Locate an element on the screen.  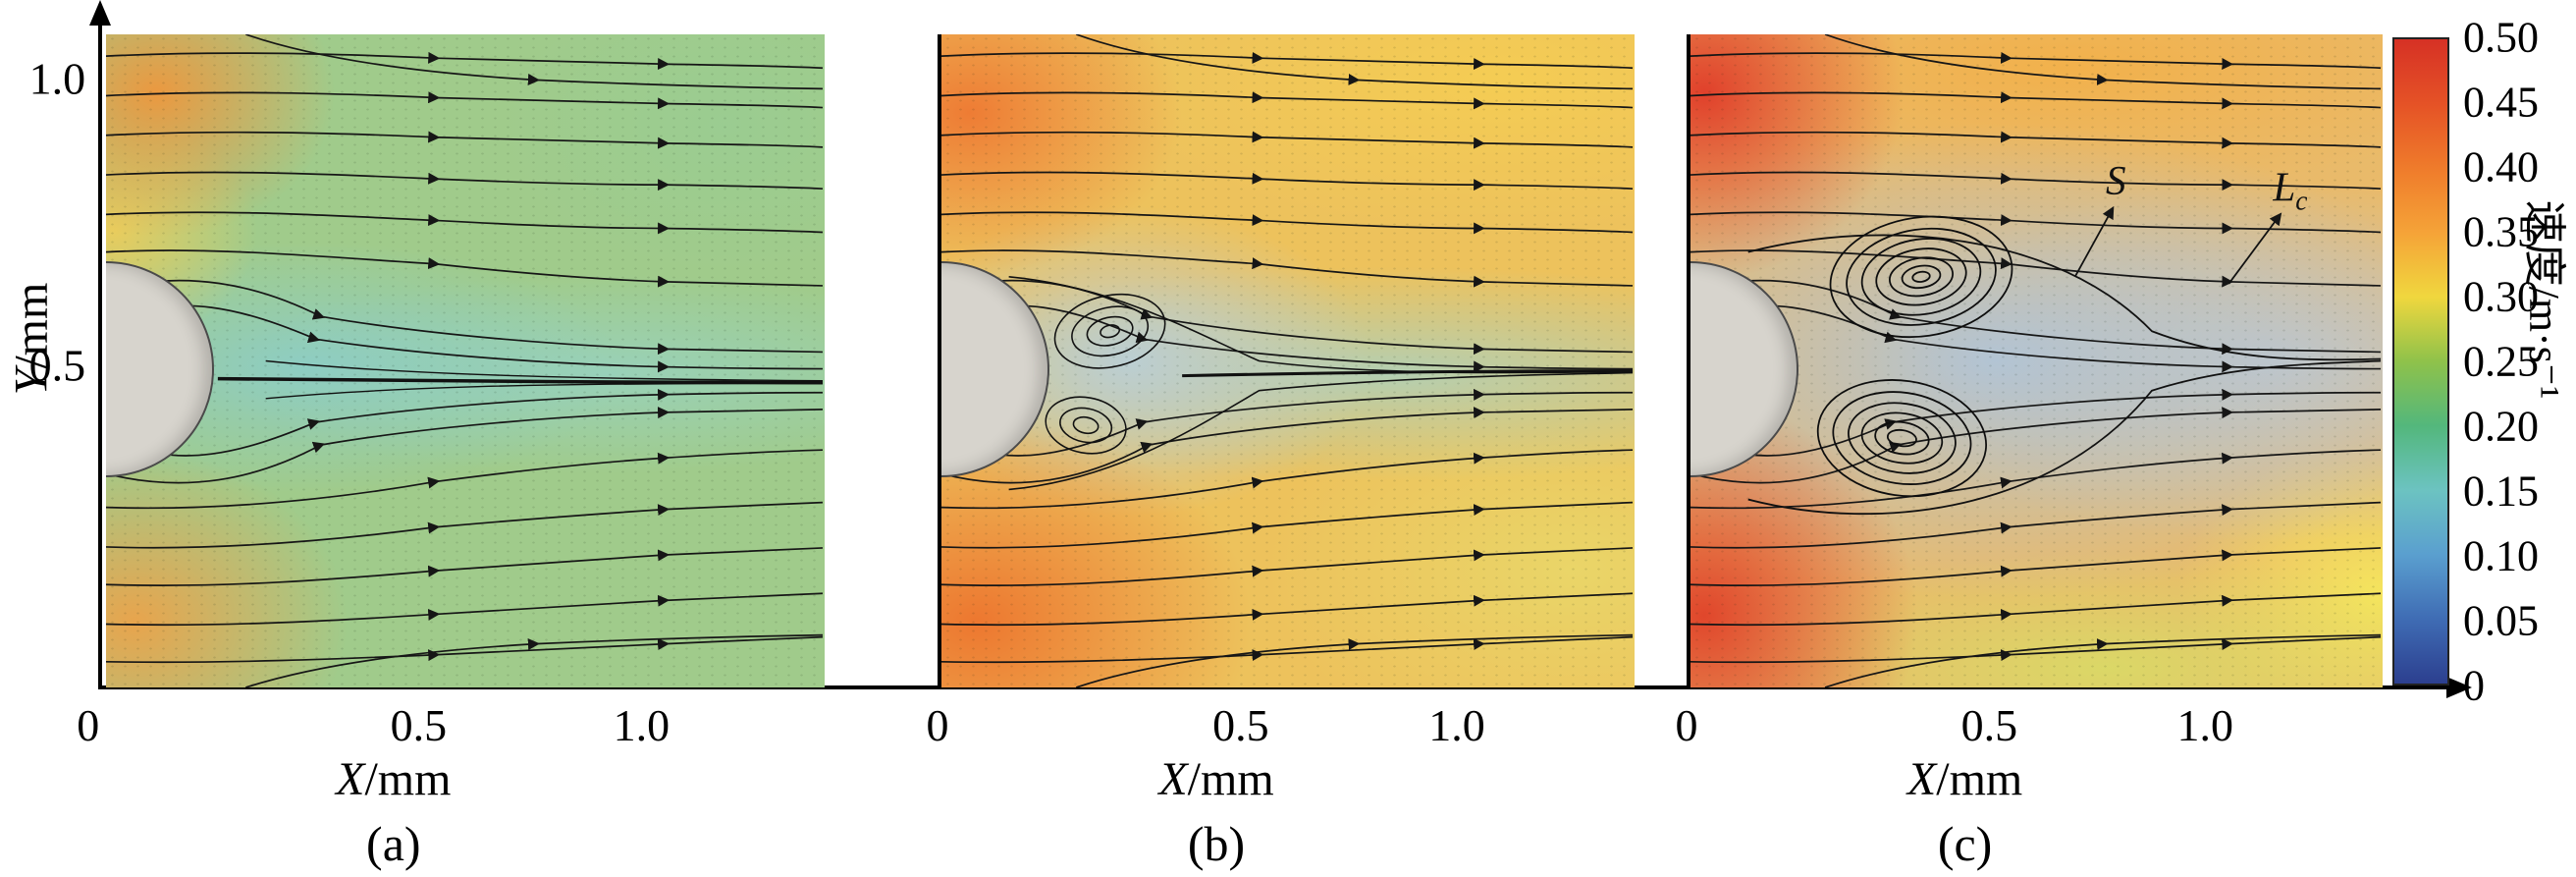
colorbar-tick: 0.45 is located at coordinates (2501, 102).